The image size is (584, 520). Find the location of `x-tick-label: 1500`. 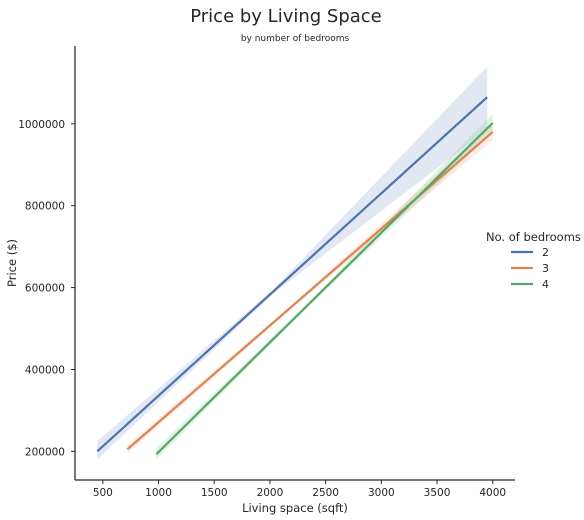

x-tick-label: 1500 is located at coordinates (214, 493).